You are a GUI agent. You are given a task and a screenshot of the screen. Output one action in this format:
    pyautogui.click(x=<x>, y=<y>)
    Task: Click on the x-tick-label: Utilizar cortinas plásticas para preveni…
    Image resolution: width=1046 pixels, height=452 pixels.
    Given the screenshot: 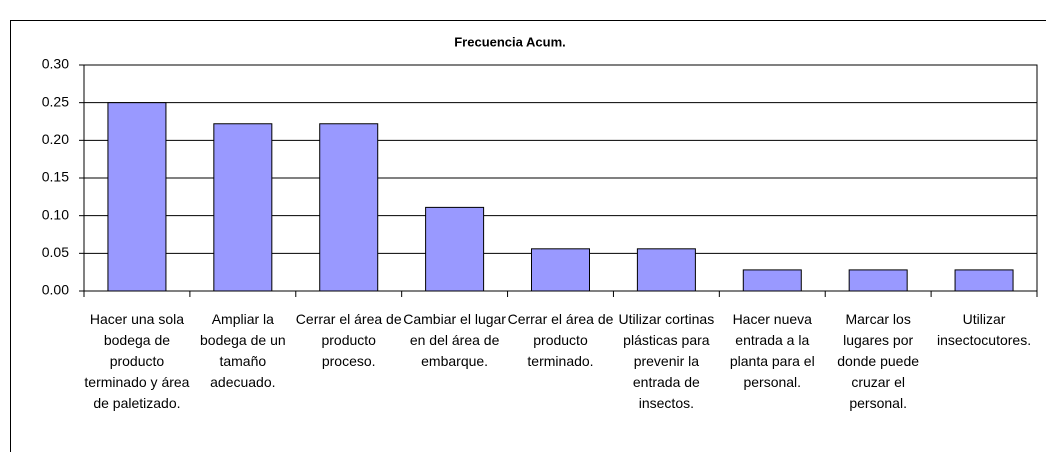 What is the action you would take?
    pyautogui.click(x=666, y=361)
    